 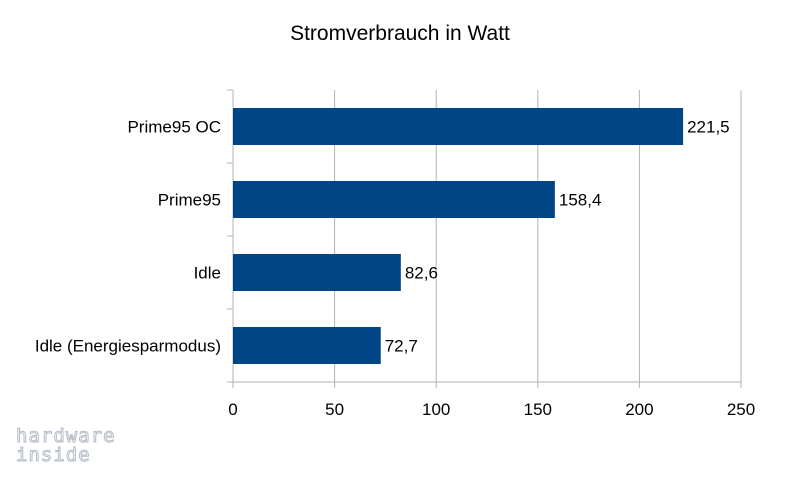 What do you see at coordinates (436, 409) in the screenshot?
I see `x-tick-label: 100` at bounding box center [436, 409].